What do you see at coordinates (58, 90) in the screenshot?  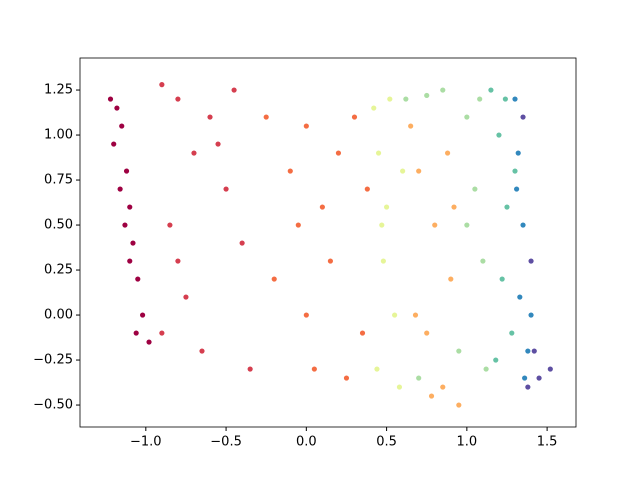 I see `y-tick-label: 1.25` at bounding box center [58, 90].